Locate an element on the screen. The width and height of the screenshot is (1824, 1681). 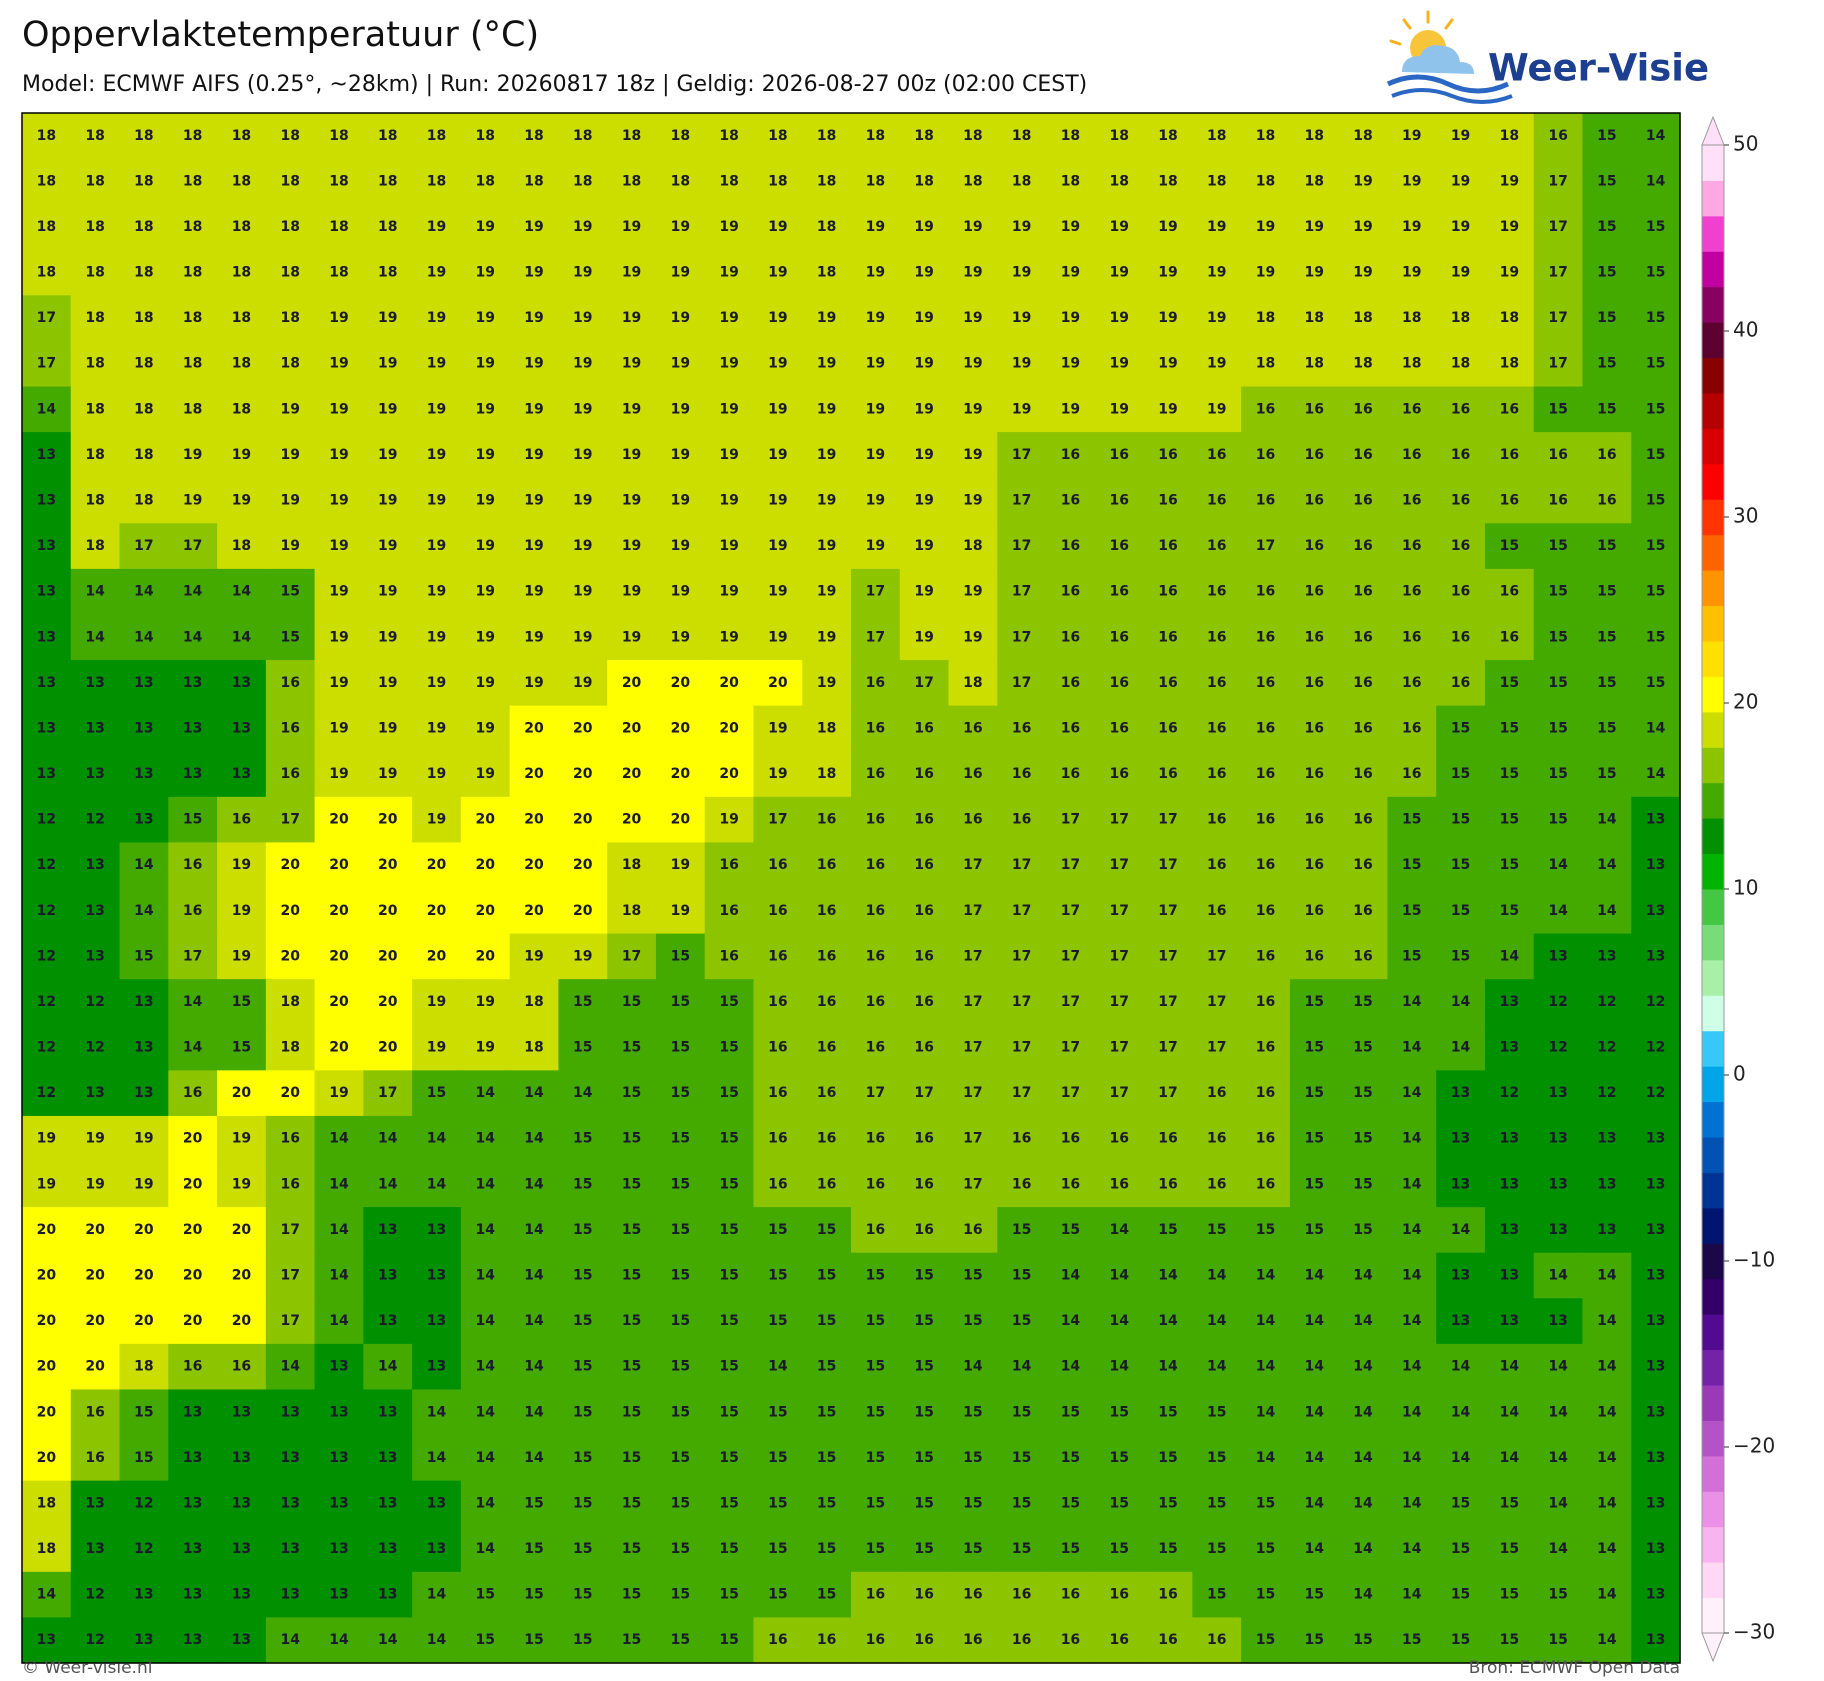
temperature-label: 12 is located at coordinates (1606, 1048).